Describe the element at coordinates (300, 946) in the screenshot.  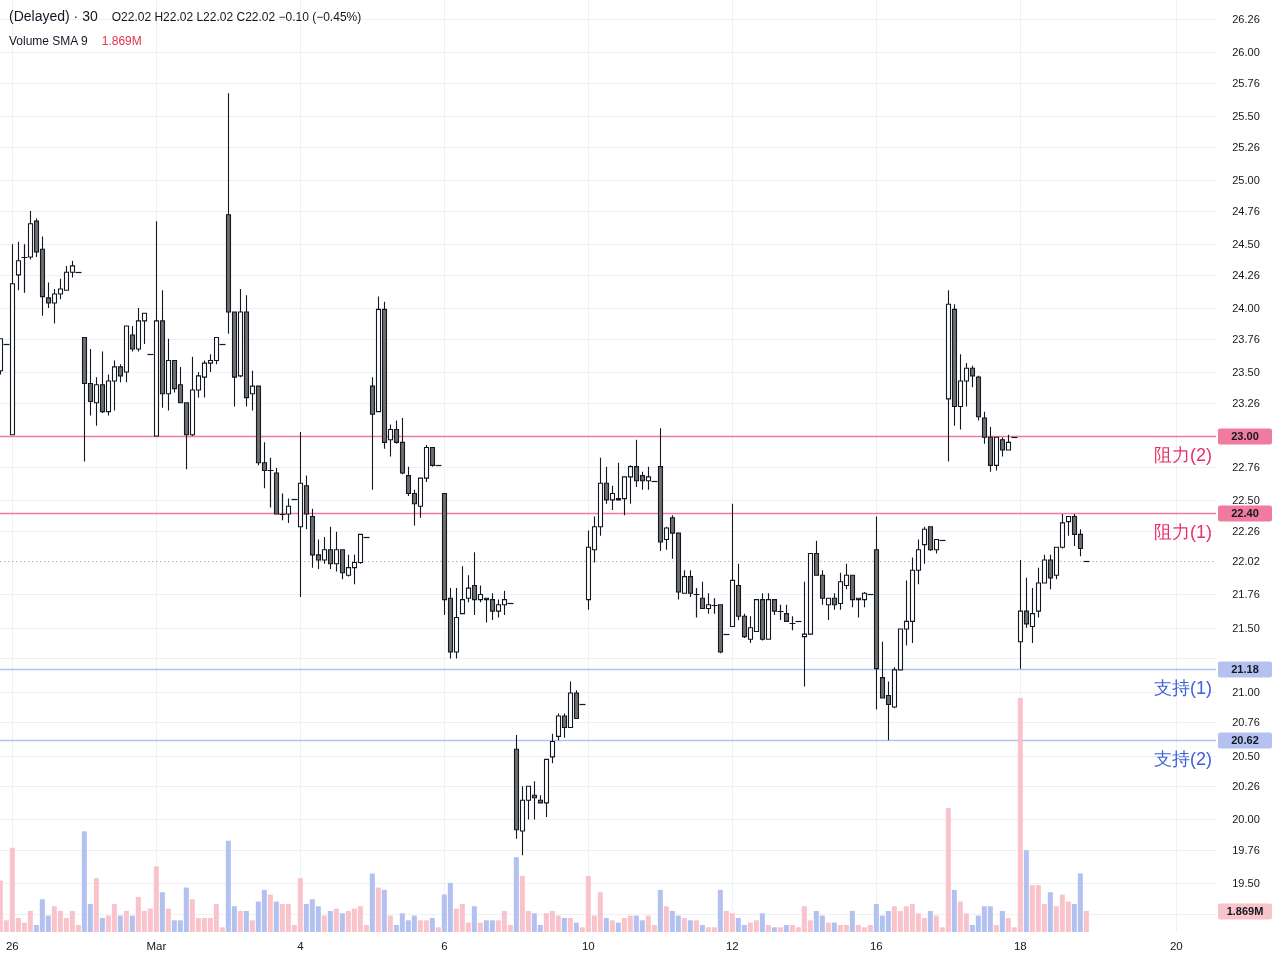
I see `x-tick-label: 4` at that location.